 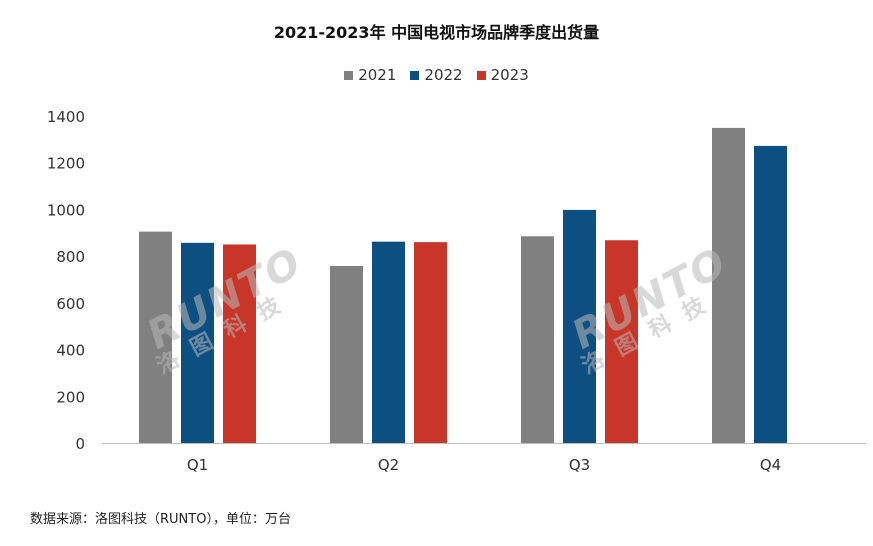 What do you see at coordinates (160, 519) in the screenshot?
I see `source-note: 数据来源：洛图科技（RUNTO），单位：万台` at bounding box center [160, 519].